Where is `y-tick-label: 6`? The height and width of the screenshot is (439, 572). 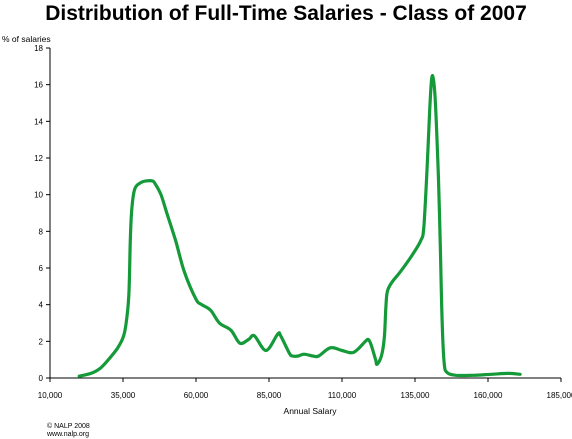
y-tick-label: 6 is located at coordinates (41, 268).